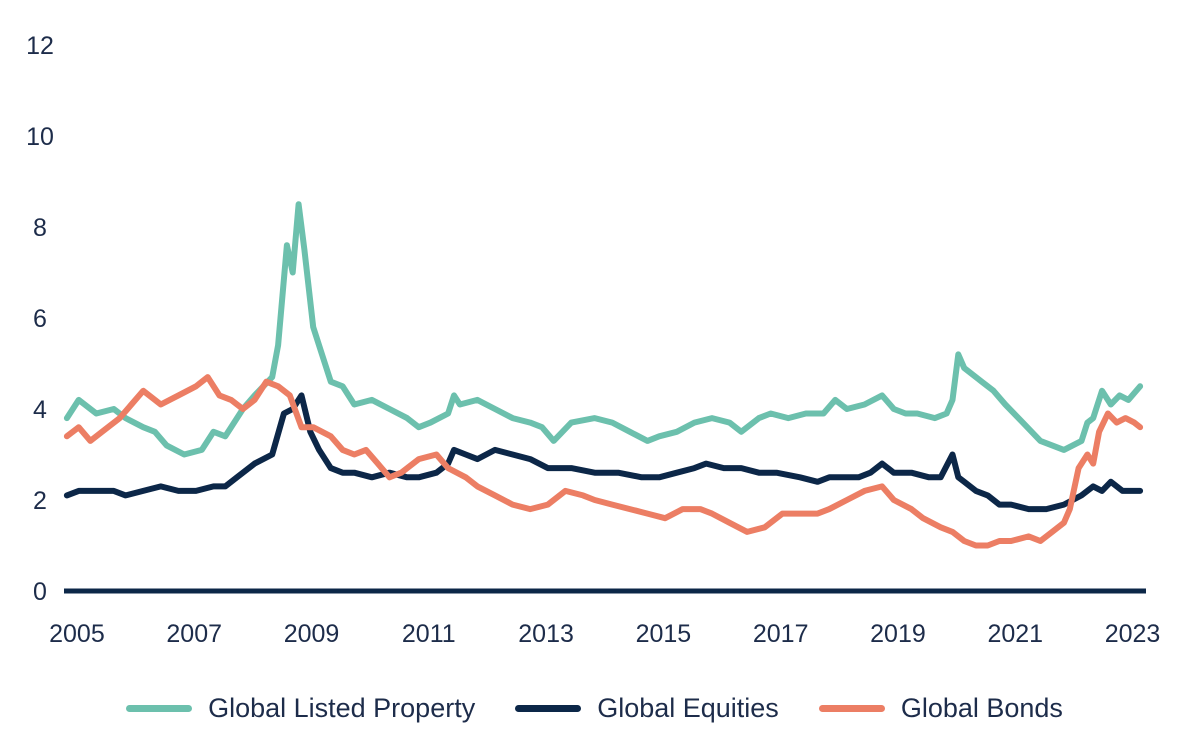  I want to click on y-tick-label: 12, so click(40, 46).